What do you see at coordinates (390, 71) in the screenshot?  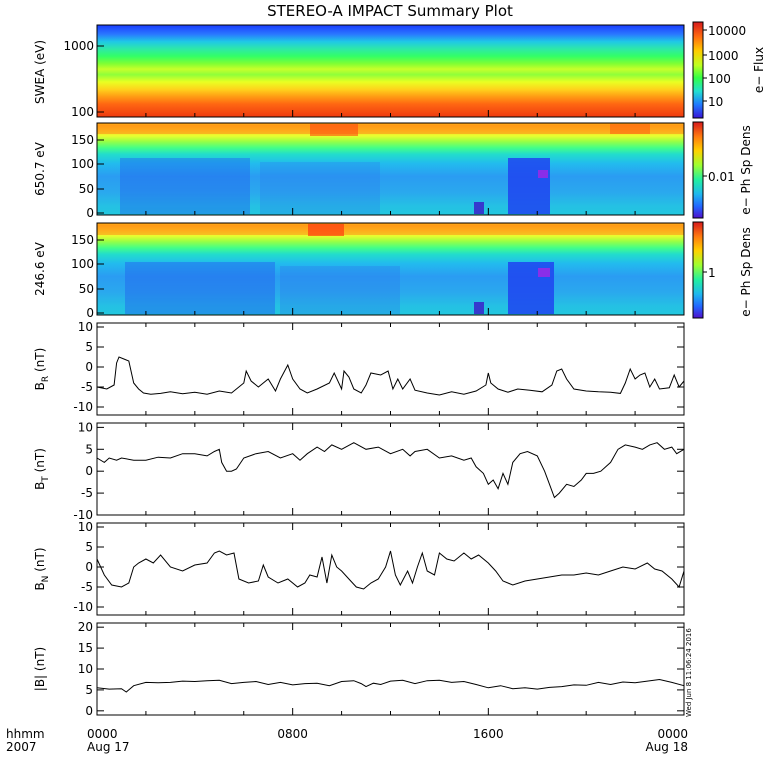 I see `swea-spectrogram` at bounding box center [390, 71].